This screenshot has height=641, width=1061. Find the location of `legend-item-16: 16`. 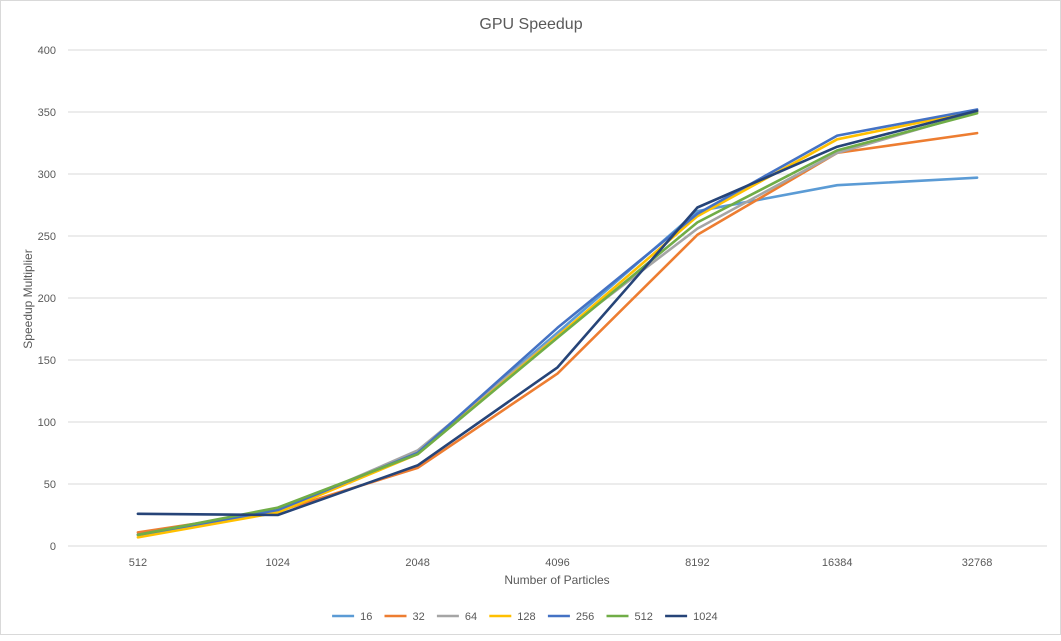

legend-item-16: 16 is located at coordinates (352, 617).